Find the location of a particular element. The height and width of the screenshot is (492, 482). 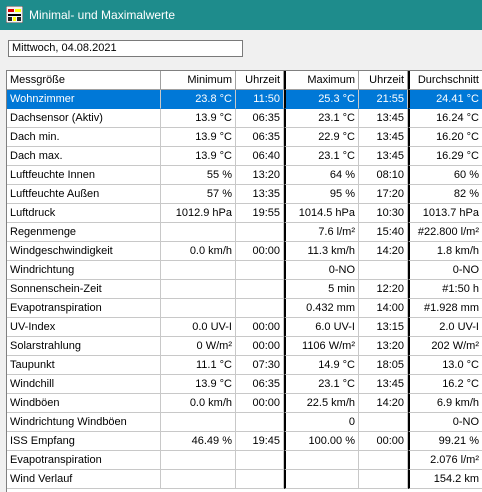

cell-max-time: 14:00 is located at coordinates (383, 308).